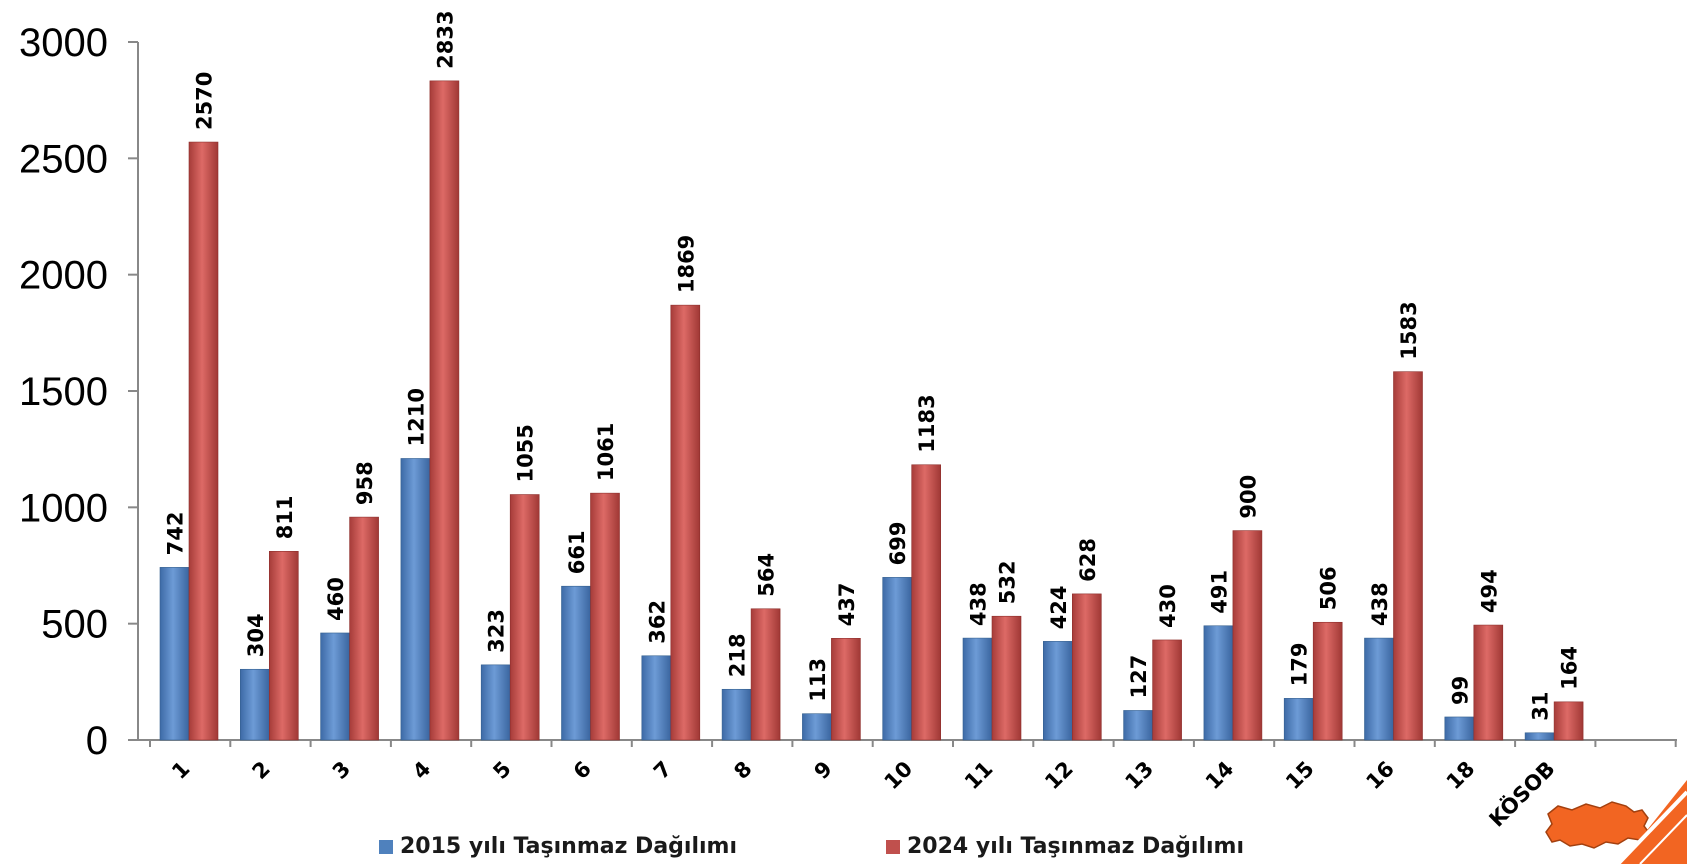 Image resolution: width=1687 pixels, height=864 pixels. What do you see at coordinates (657, 622) in the screenshot?
I see `data-label: 362` at bounding box center [657, 622].